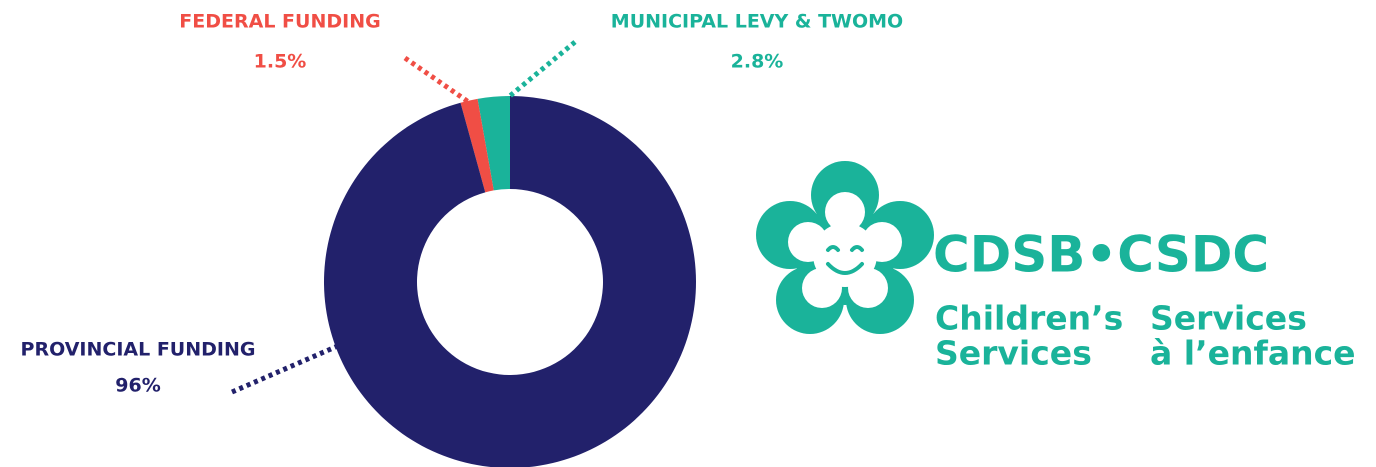 This screenshot has width=1376, height=467. I want to click on value-label: 2.8%, so click(757, 62).